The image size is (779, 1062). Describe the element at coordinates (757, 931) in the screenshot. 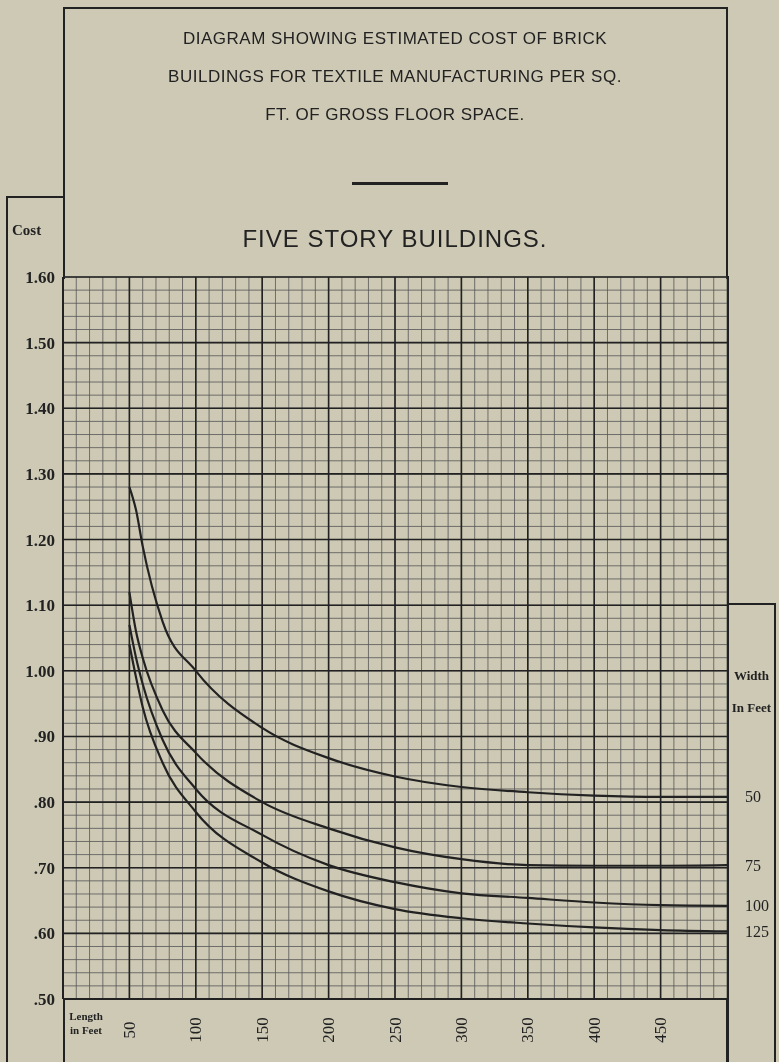

I see `series-label: 125` at that location.